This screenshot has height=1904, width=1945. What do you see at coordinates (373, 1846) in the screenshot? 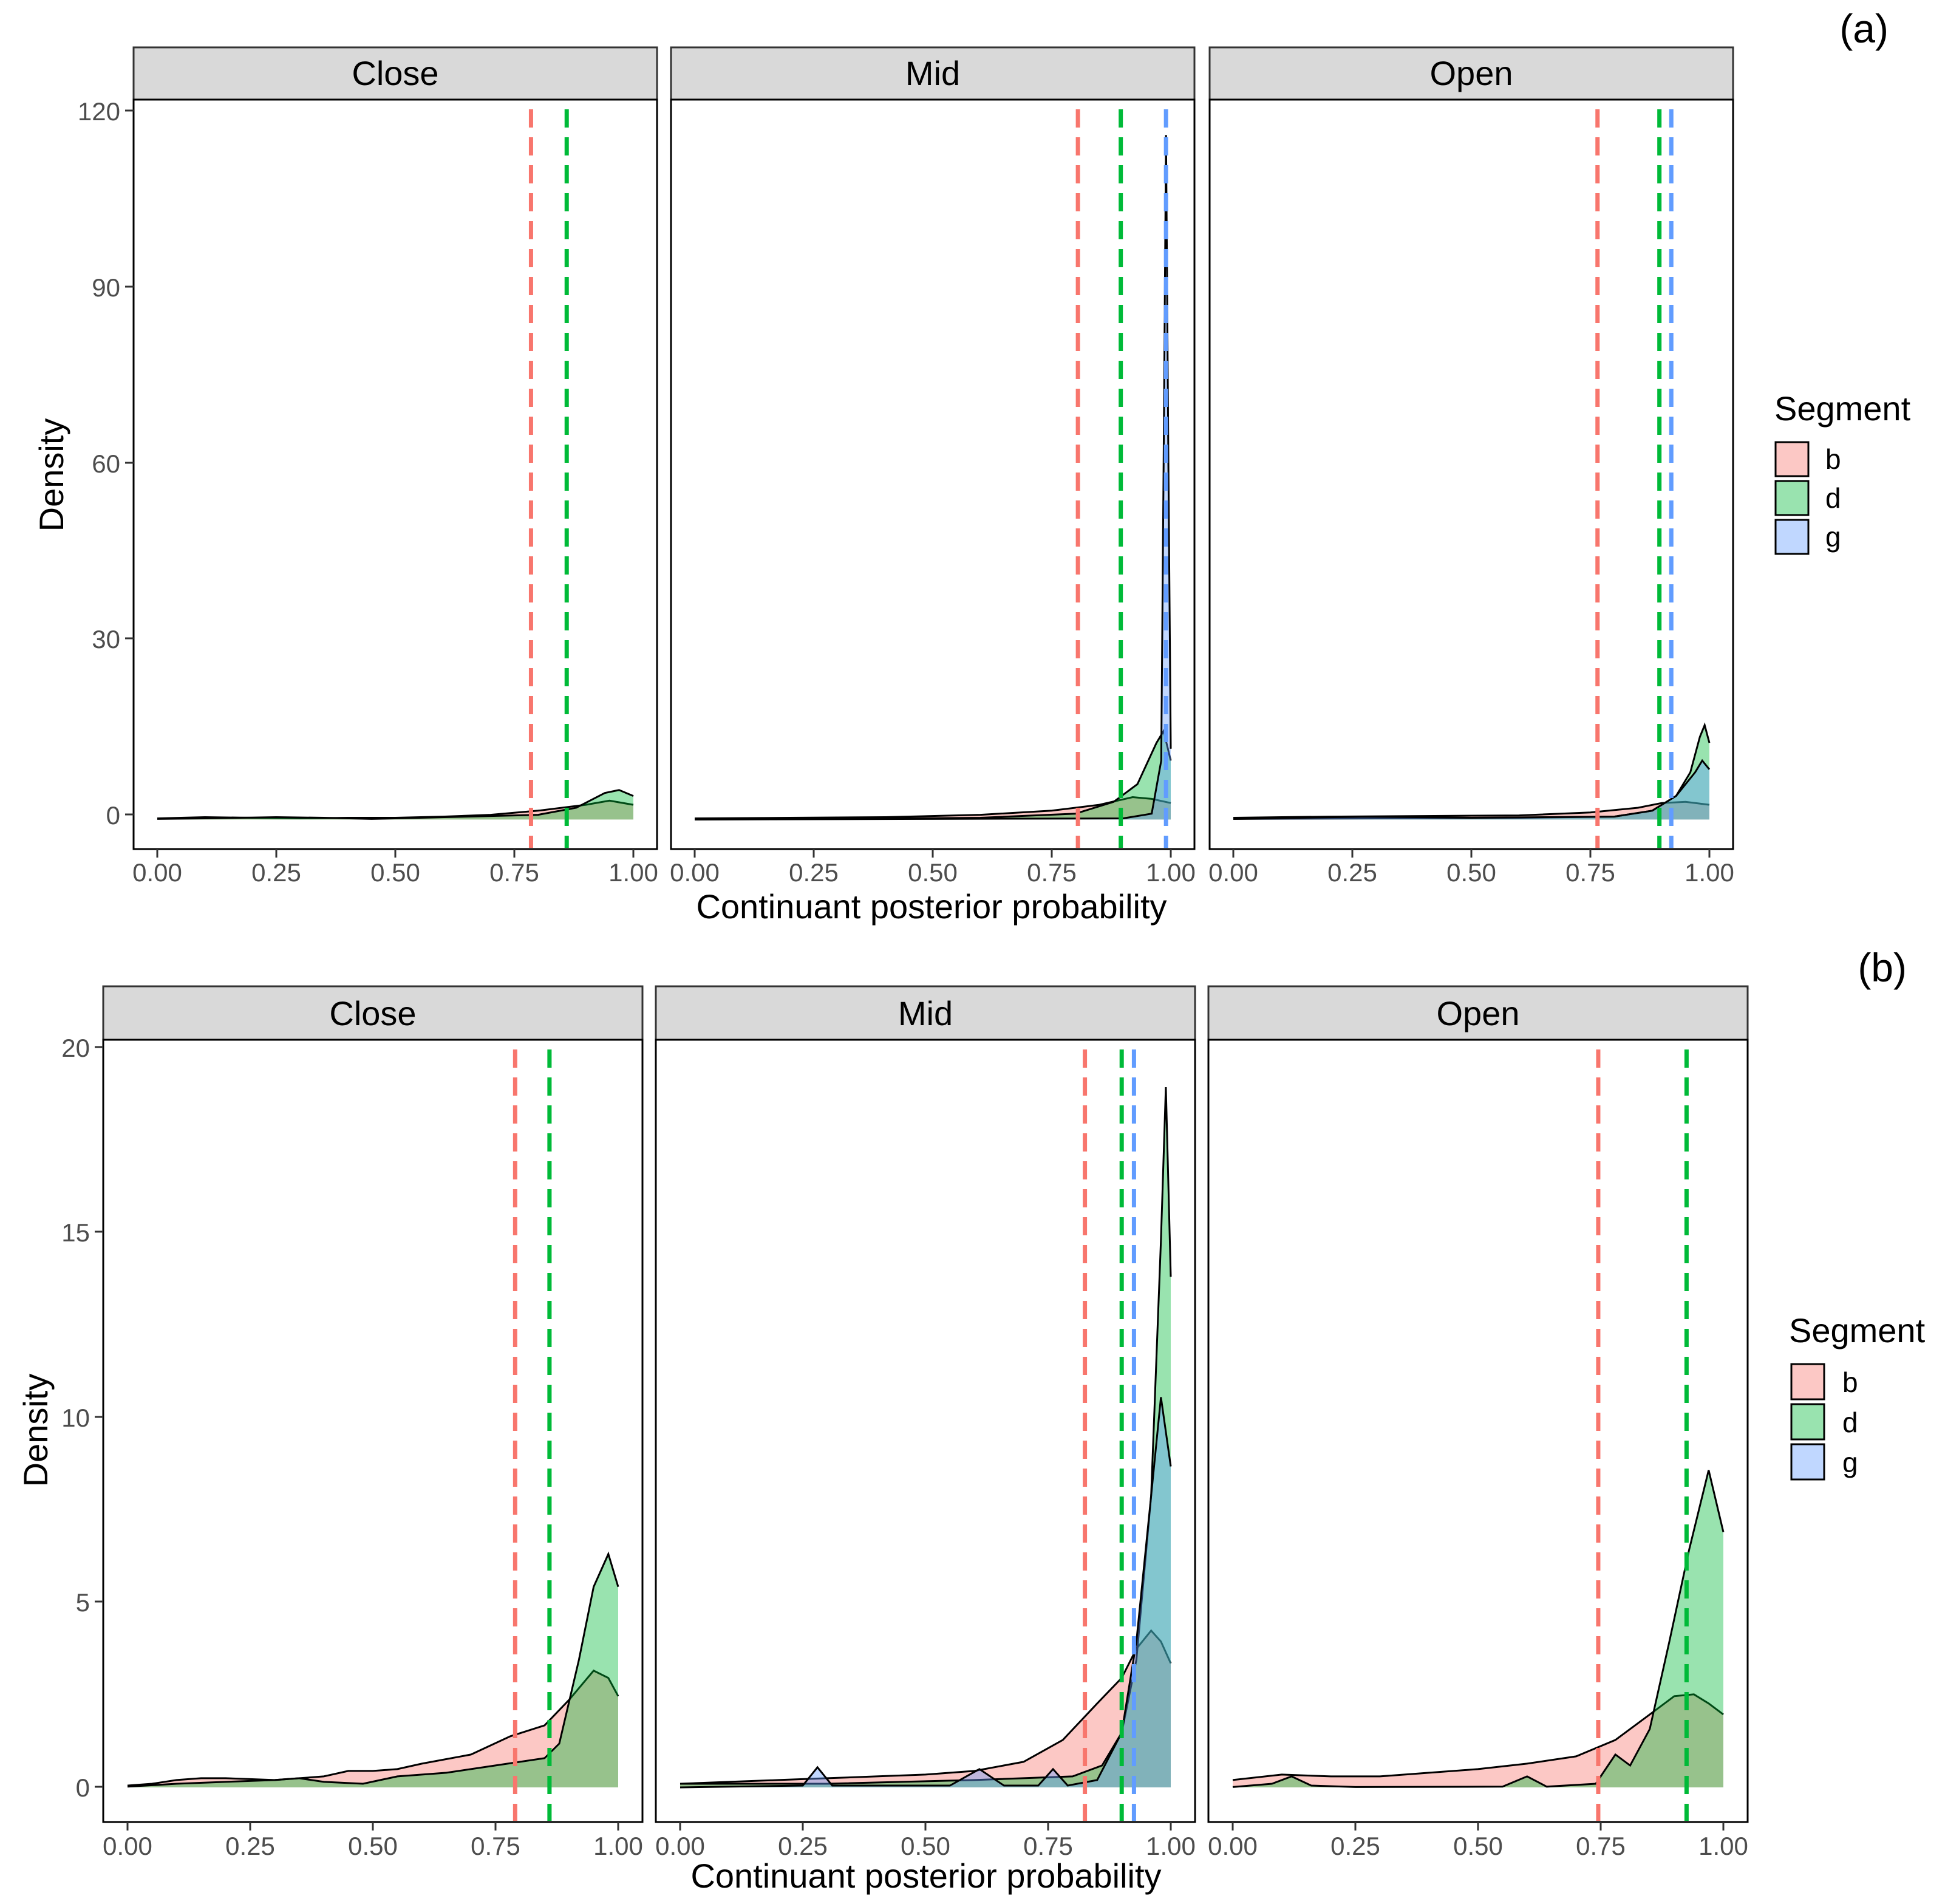
I see `x-tick-label-b-close-2: 0.50` at bounding box center [373, 1846].